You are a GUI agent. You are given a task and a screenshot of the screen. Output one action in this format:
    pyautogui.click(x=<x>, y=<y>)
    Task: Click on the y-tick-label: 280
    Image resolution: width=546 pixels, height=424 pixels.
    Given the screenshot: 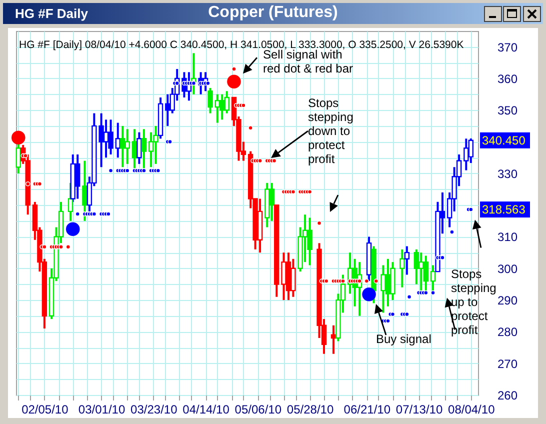 What is the action you would take?
    pyautogui.click(x=508, y=332)
    